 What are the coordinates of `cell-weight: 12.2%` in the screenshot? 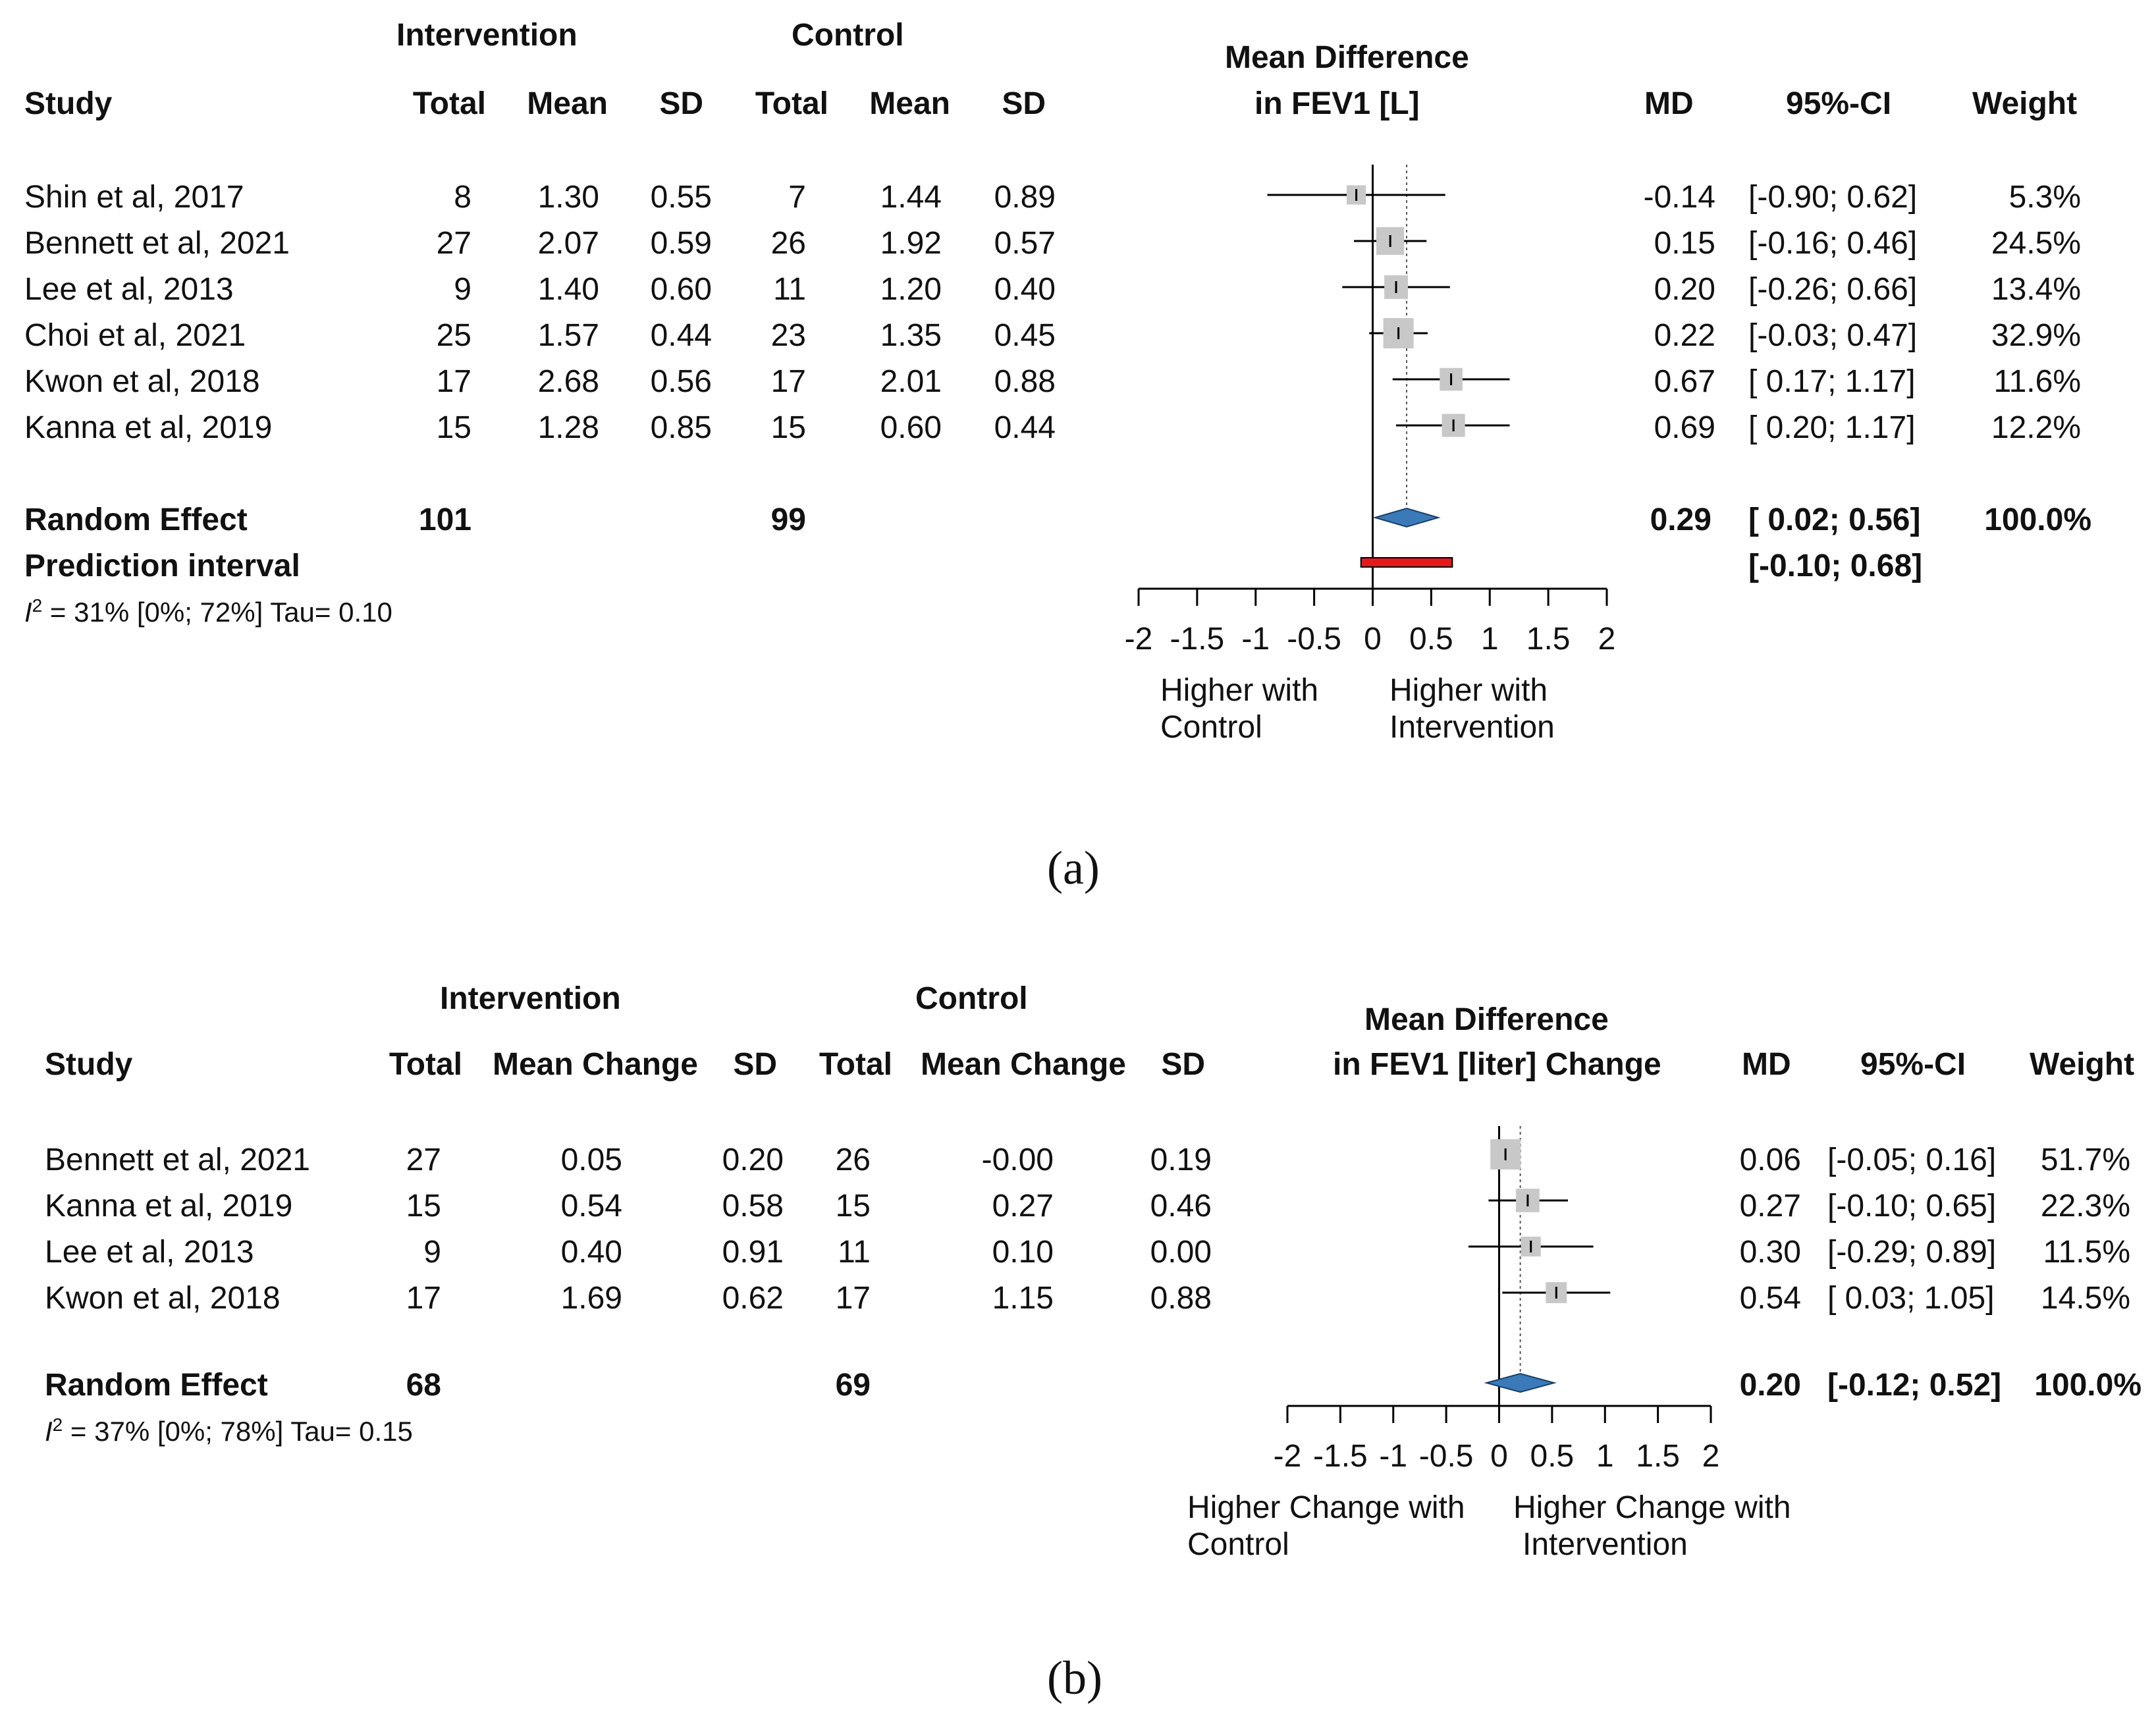 It's located at (2036, 427).